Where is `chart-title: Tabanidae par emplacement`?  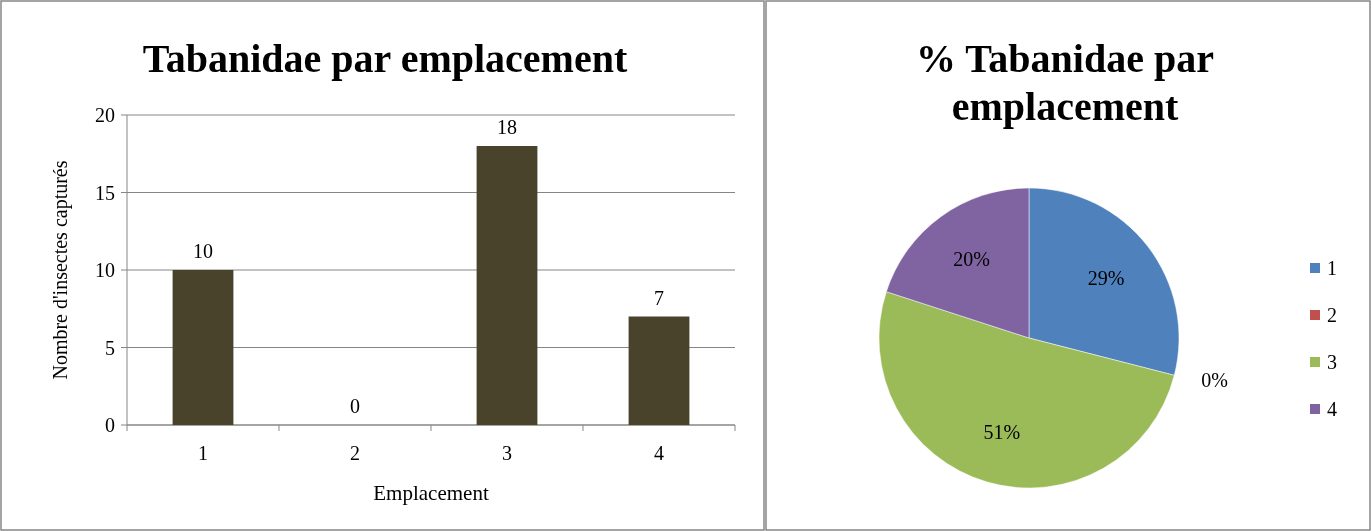 chart-title: Tabanidae par emplacement is located at coordinates (385, 58).